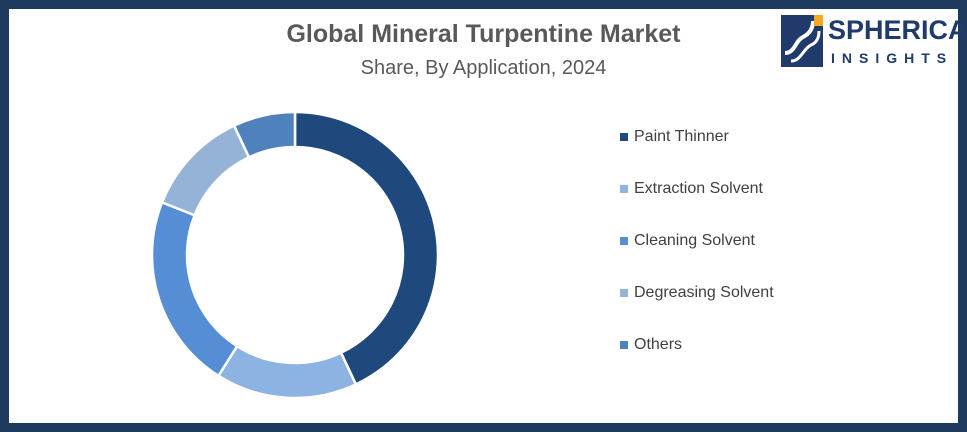 Image resolution: width=967 pixels, height=432 pixels. Describe the element at coordinates (897, 30) in the screenshot. I see `logo-text-primary: SPHERICAL` at that location.